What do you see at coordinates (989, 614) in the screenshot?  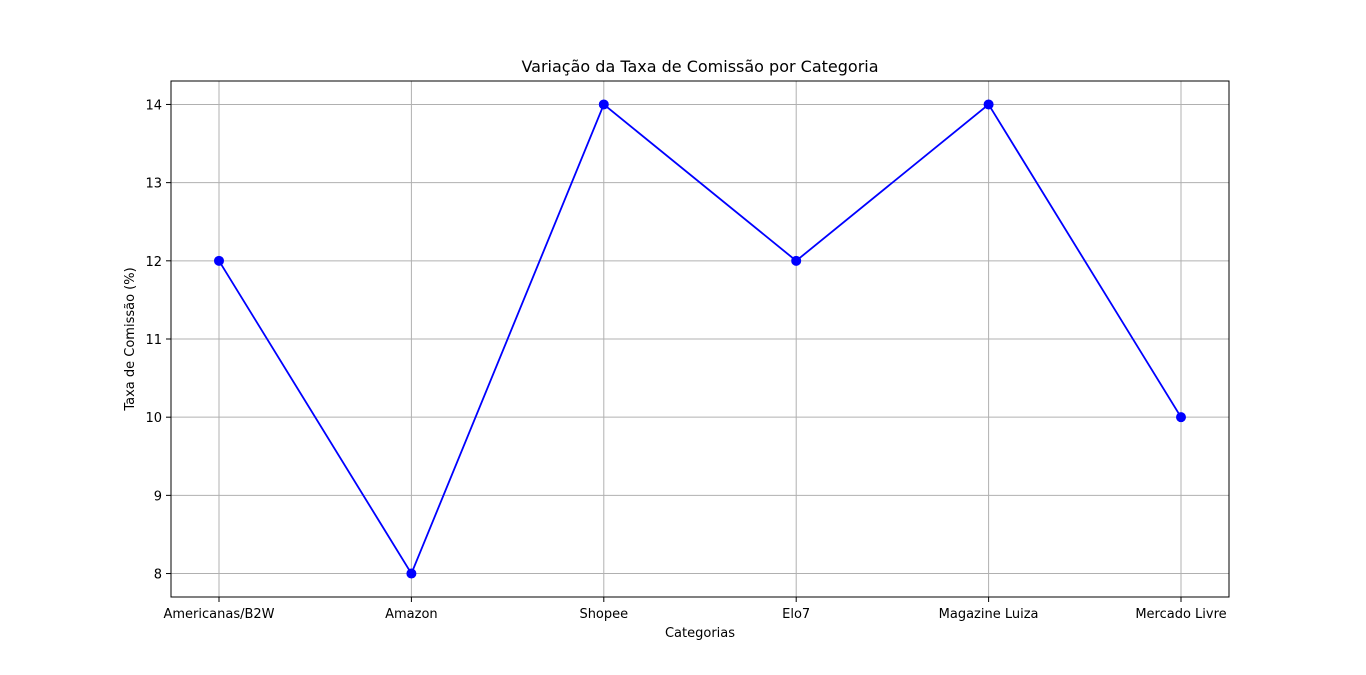 I see `x-tick-label: Magazine Luiza` at bounding box center [989, 614].